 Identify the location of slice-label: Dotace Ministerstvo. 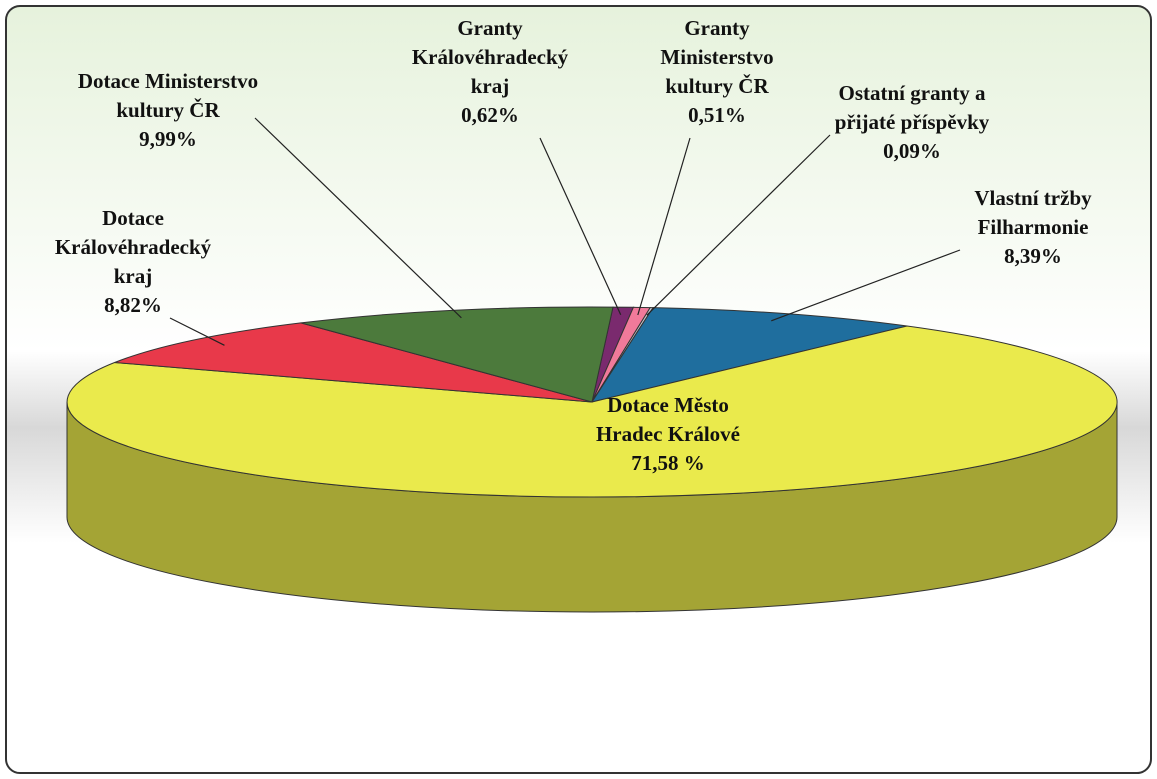
(168, 81).